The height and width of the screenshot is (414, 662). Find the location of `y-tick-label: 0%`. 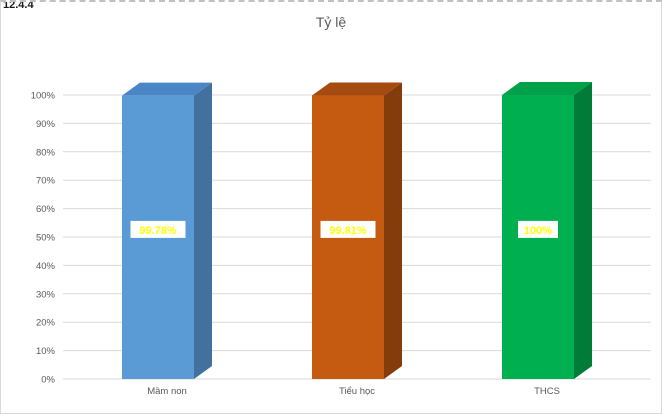

y-tick-label: 0% is located at coordinates (48, 380).